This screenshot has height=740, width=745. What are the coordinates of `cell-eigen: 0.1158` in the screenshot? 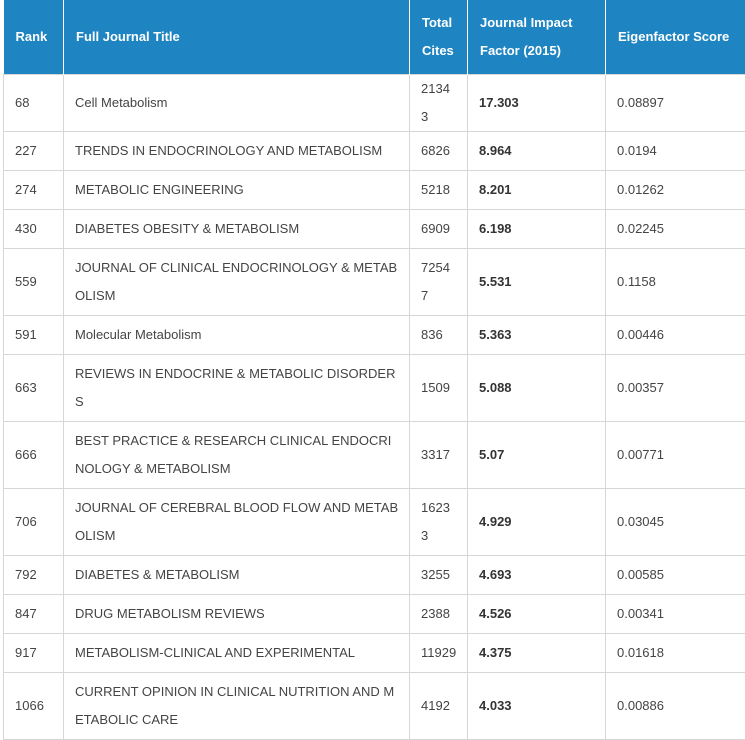 It's located at (675, 282).